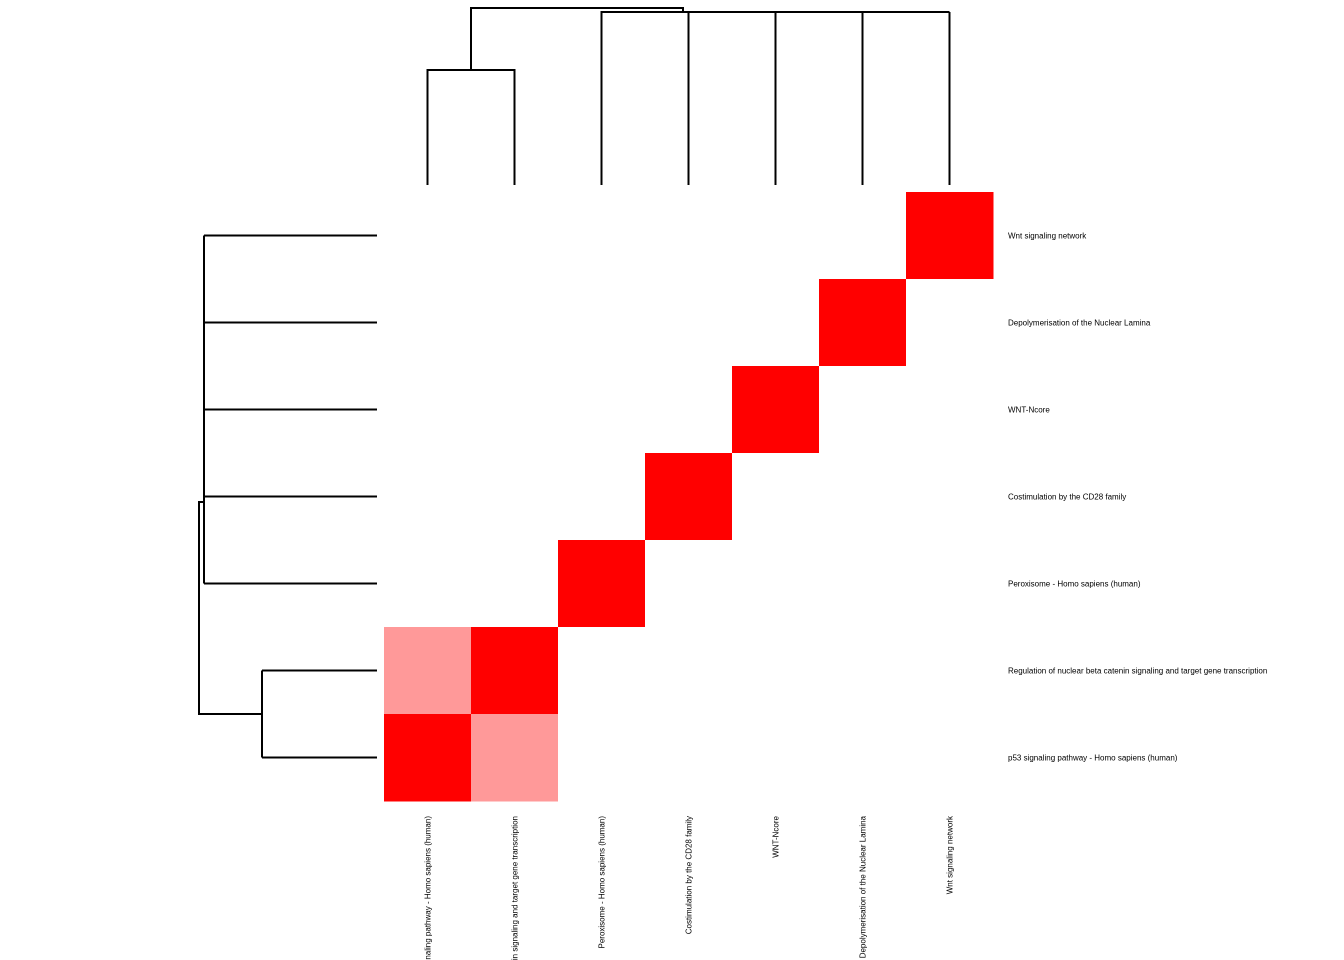 The image size is (1344, 960). What do you see at coordinates (1047, 236) in the screenshot?
I see `row-label: Wnt signaling network` at bounding box center [1047, 236].